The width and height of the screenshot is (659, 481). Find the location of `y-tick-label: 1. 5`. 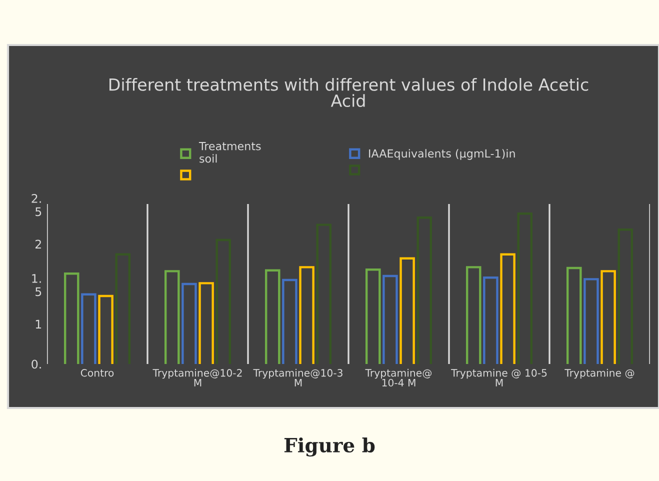

y-tick-label: 1. 5 is located at coordinates (37, 285).